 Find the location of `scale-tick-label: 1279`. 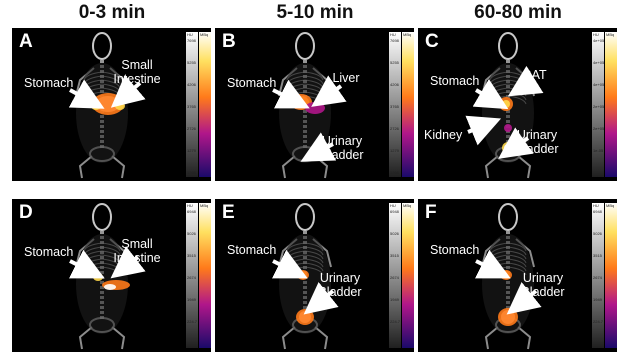

scale-tick-label: 1279 is located at coordinates (394, 150).